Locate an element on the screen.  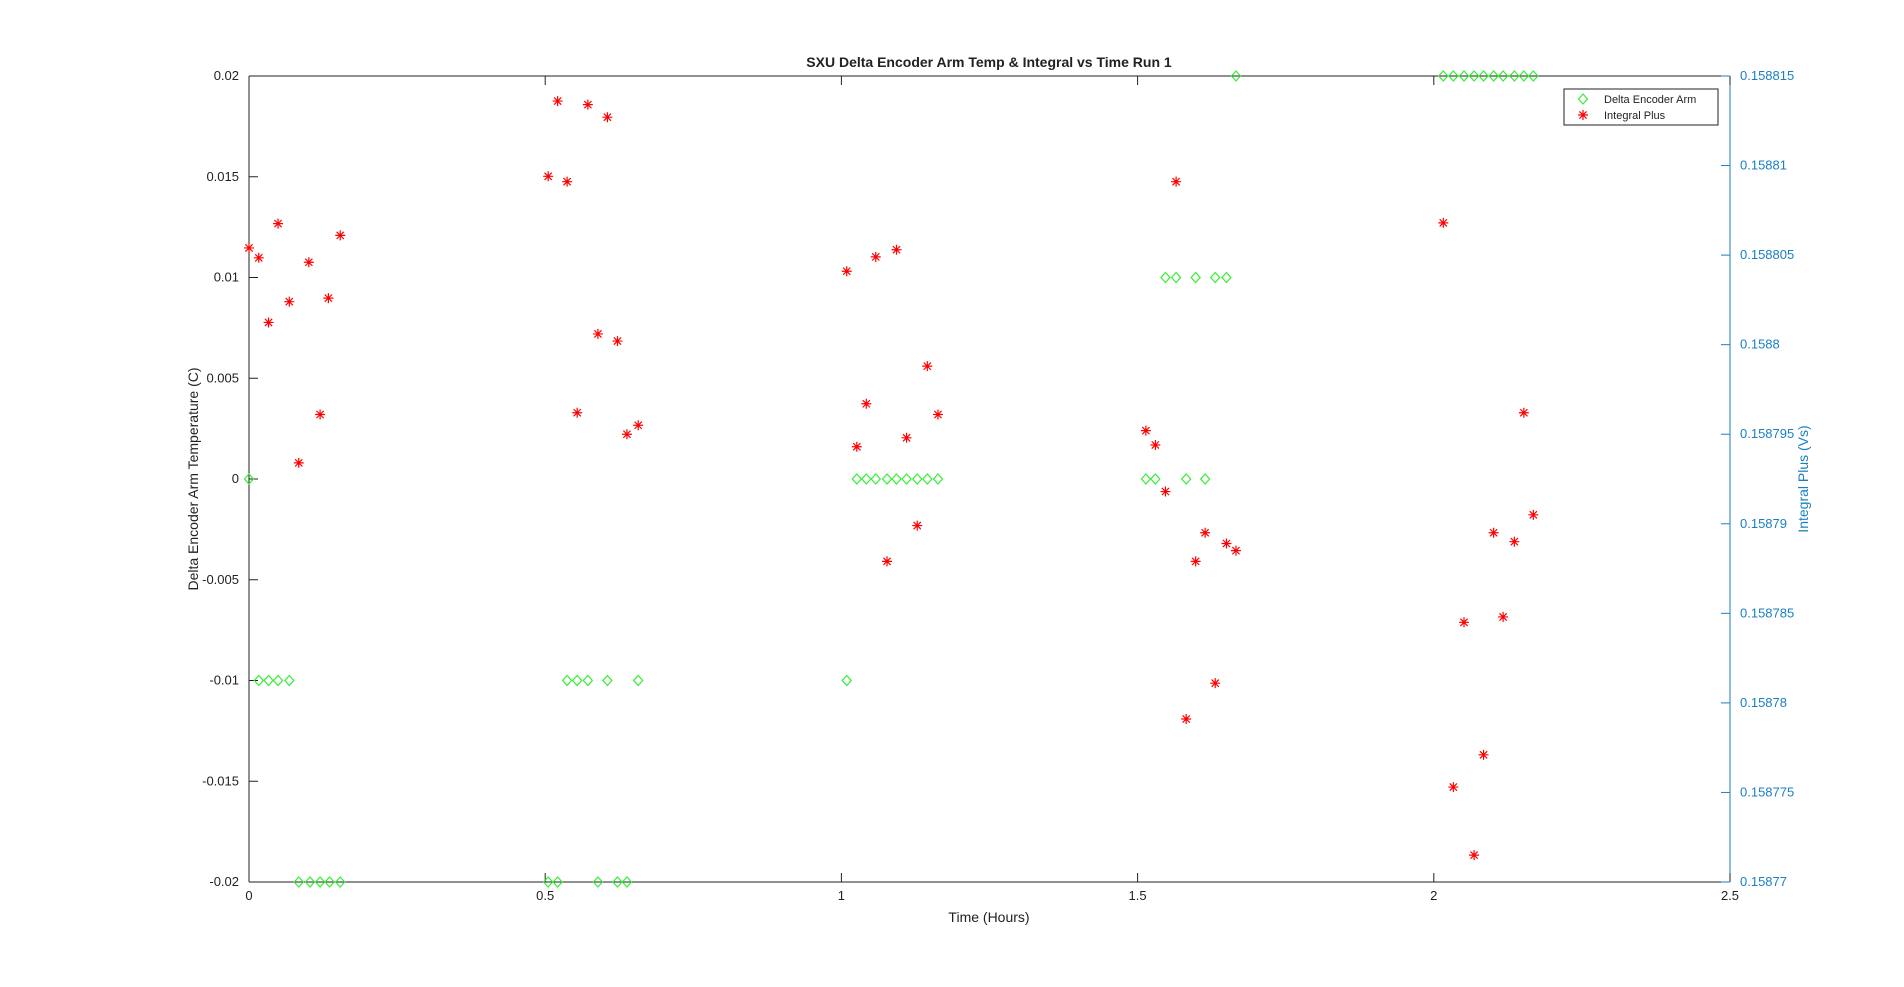
y-tick-label: 0.015 is located at coordinates (222, 176).